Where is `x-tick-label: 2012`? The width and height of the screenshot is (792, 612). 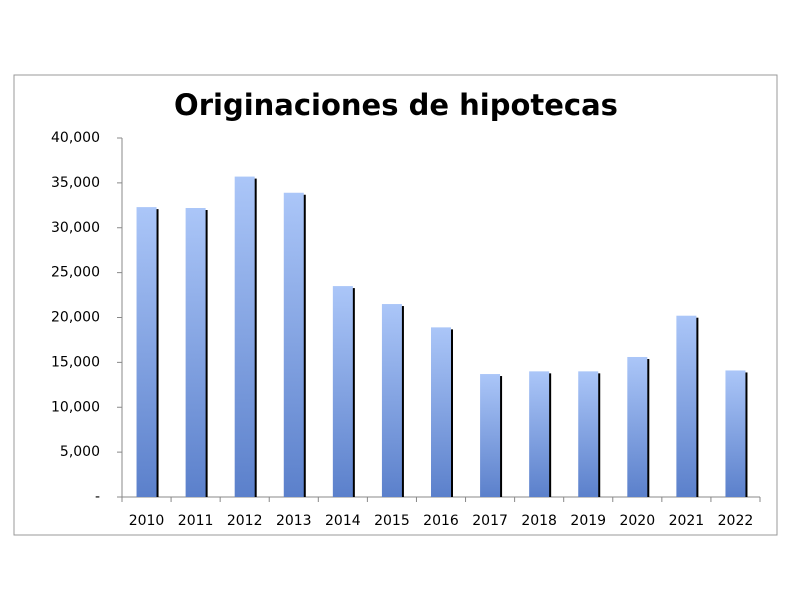
x-tick-label: 2012 is located at coordinates (245, 521).